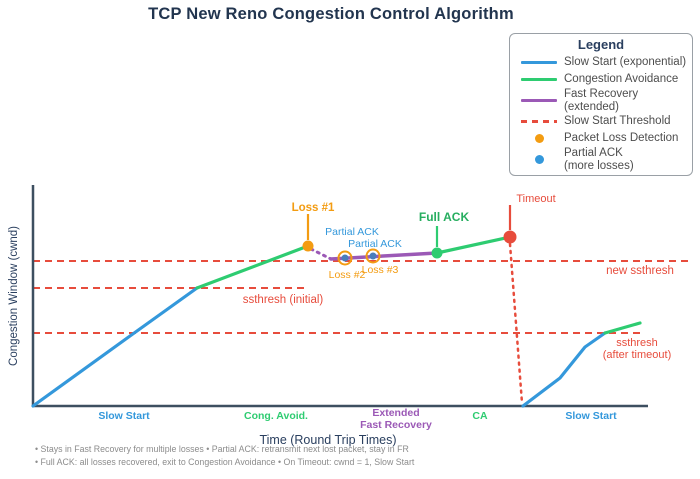  What do you see at coordinates (327, 440) in the screenshot?
I see `x-axis-title: Time (Round Trip Times)` at bounding box center [327, 440].